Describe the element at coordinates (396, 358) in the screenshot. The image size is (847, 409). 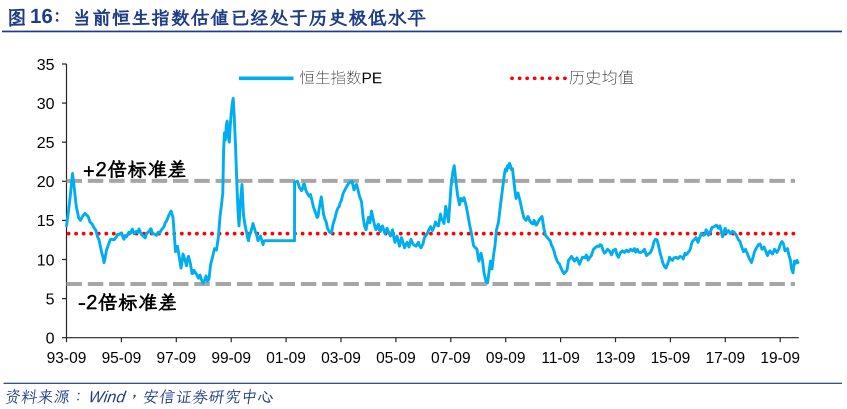
I see `svg-text: 05-09` at that location.